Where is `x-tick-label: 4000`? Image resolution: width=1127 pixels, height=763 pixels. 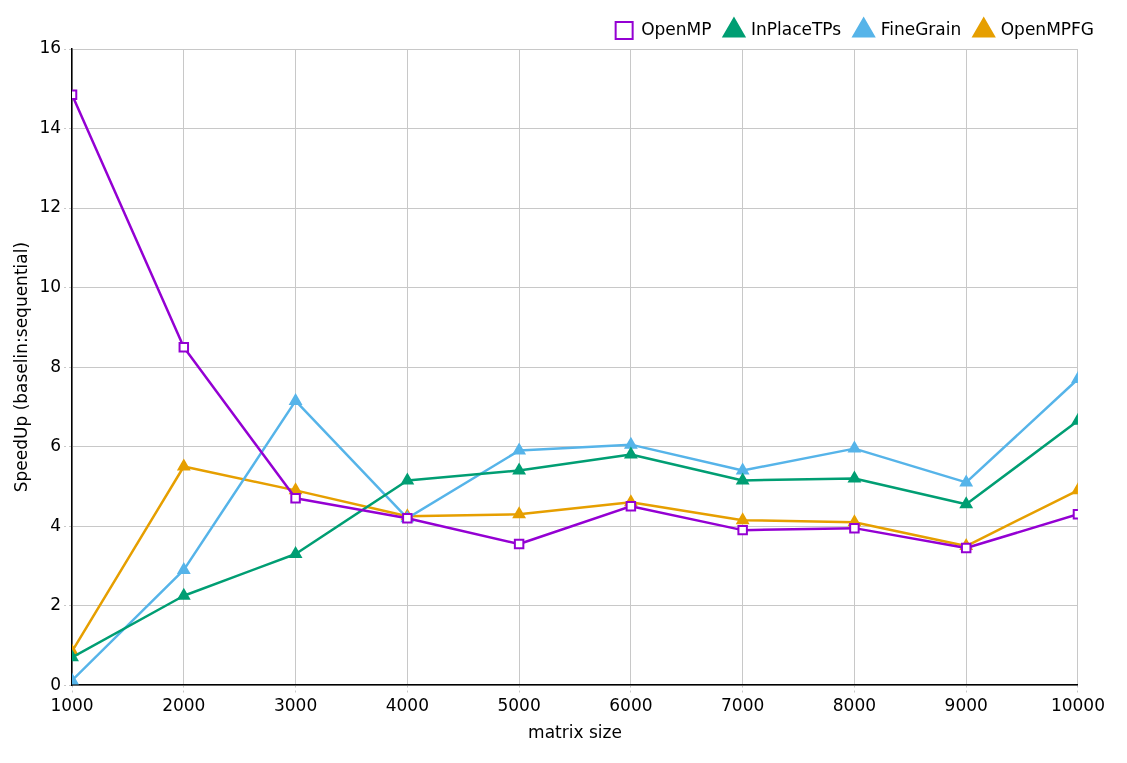 x-tick-label: 4000 is located at coordinates (407, 704).